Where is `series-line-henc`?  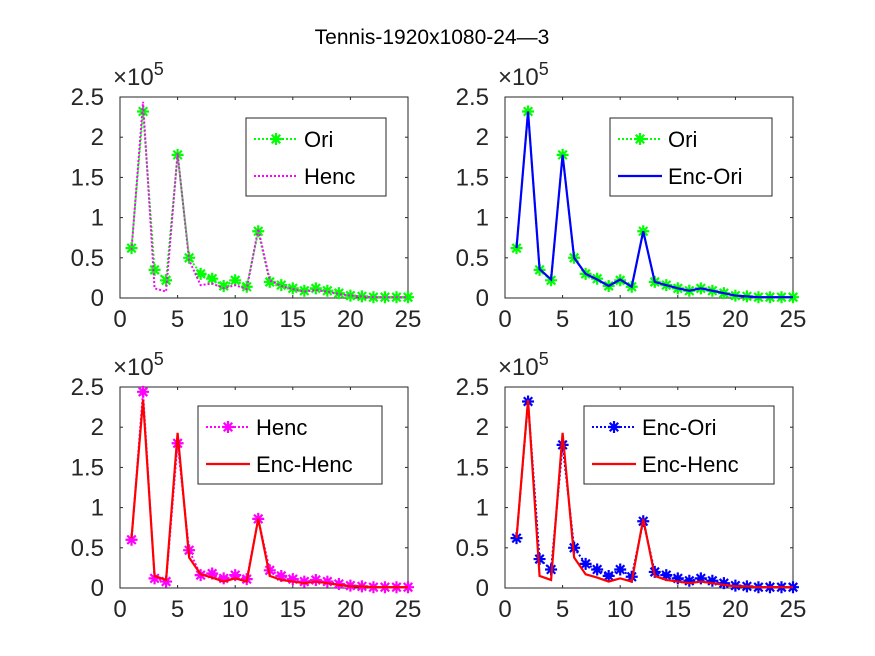 series-line-henc is located at coordinates (269, 200).